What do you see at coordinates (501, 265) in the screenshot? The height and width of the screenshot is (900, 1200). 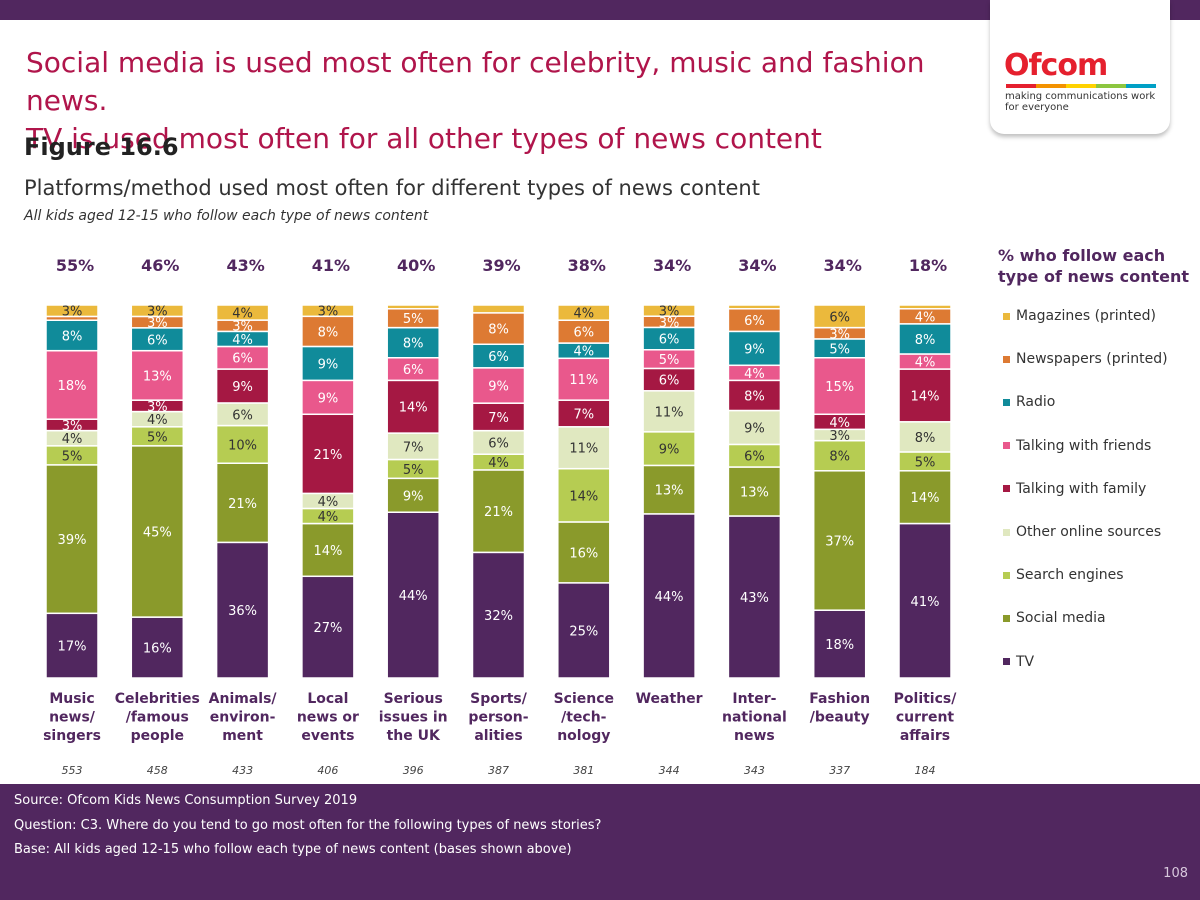 I see `follow-percentage: 39%` at bounding box center [501, 265].